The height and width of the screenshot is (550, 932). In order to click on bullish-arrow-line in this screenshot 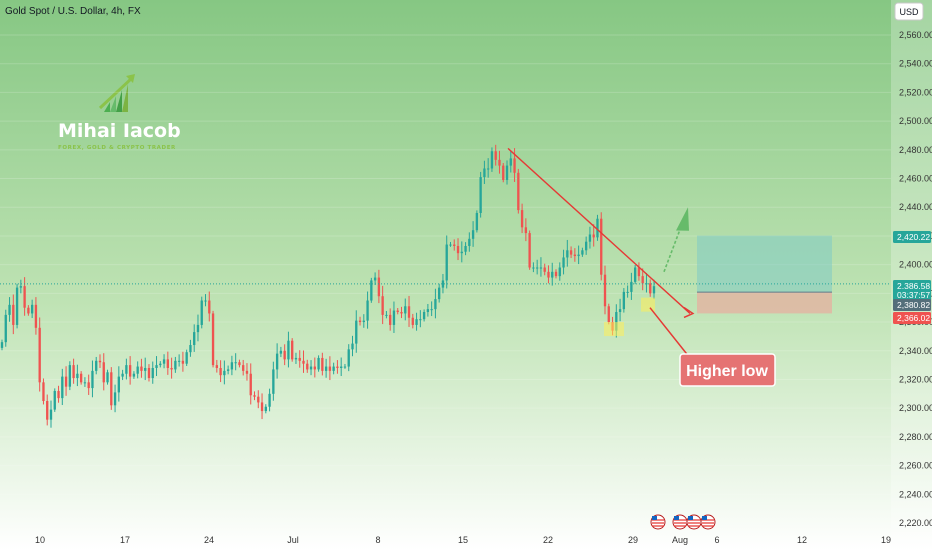, I will do `click(673, 247)`.